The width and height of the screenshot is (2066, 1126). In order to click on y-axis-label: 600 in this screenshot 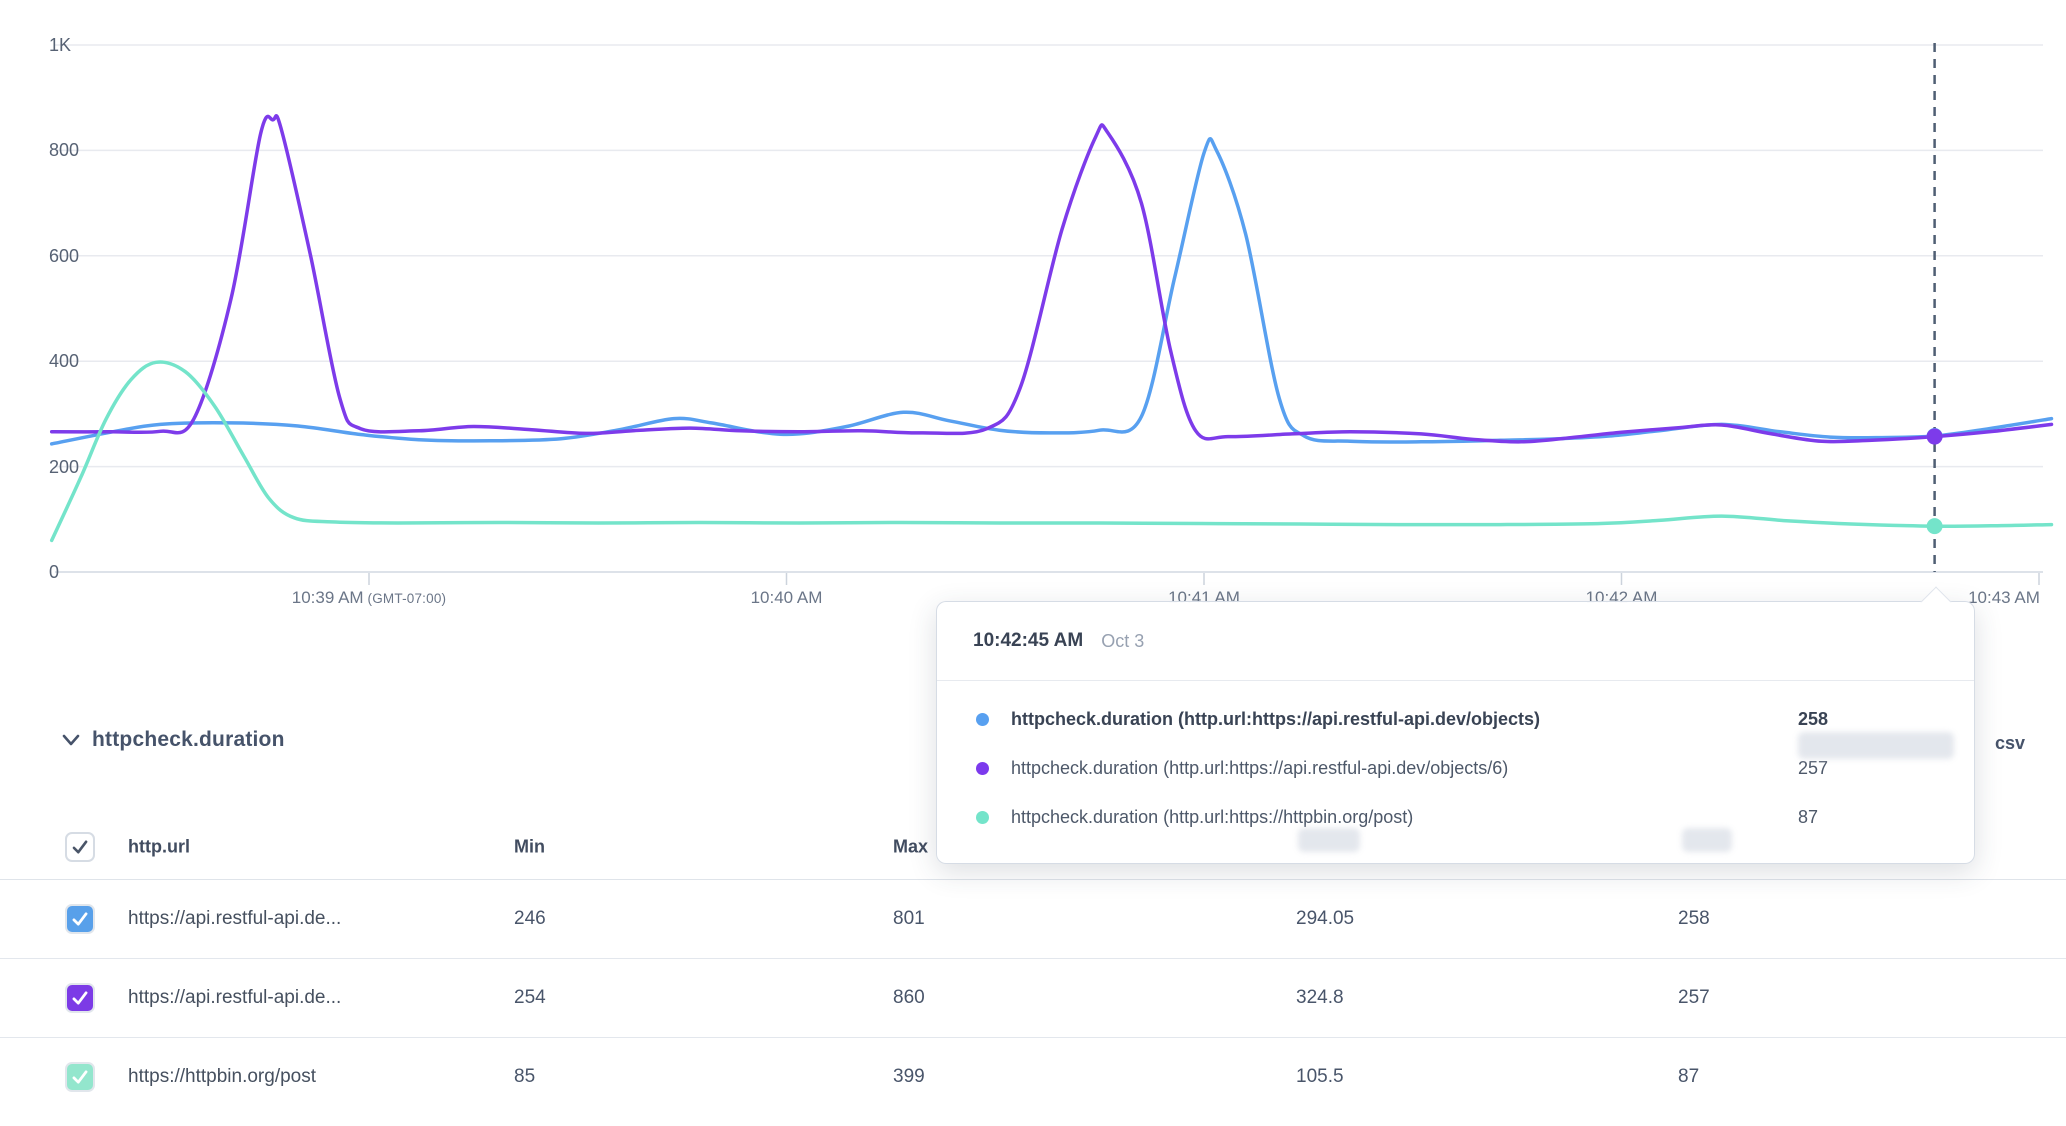, I will do `click(64, 255)`.